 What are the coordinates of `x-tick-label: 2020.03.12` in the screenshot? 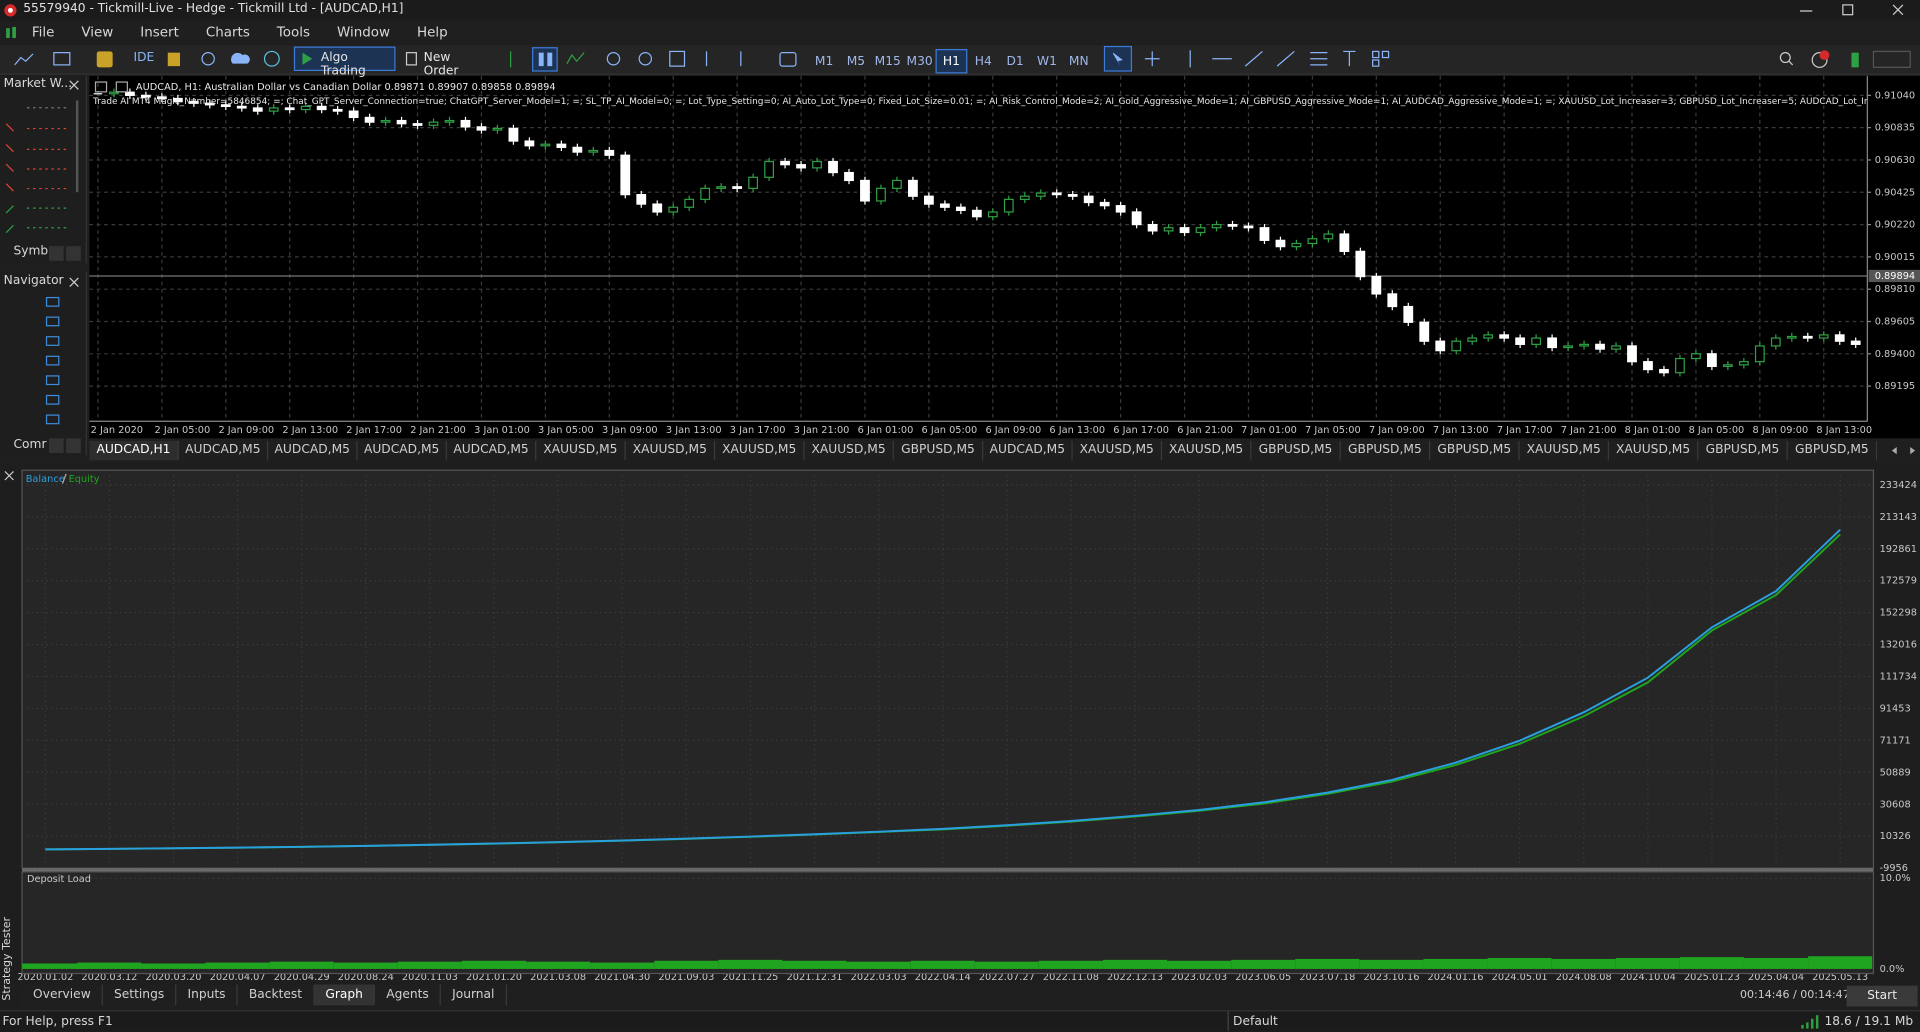 It's located at (109, 977).